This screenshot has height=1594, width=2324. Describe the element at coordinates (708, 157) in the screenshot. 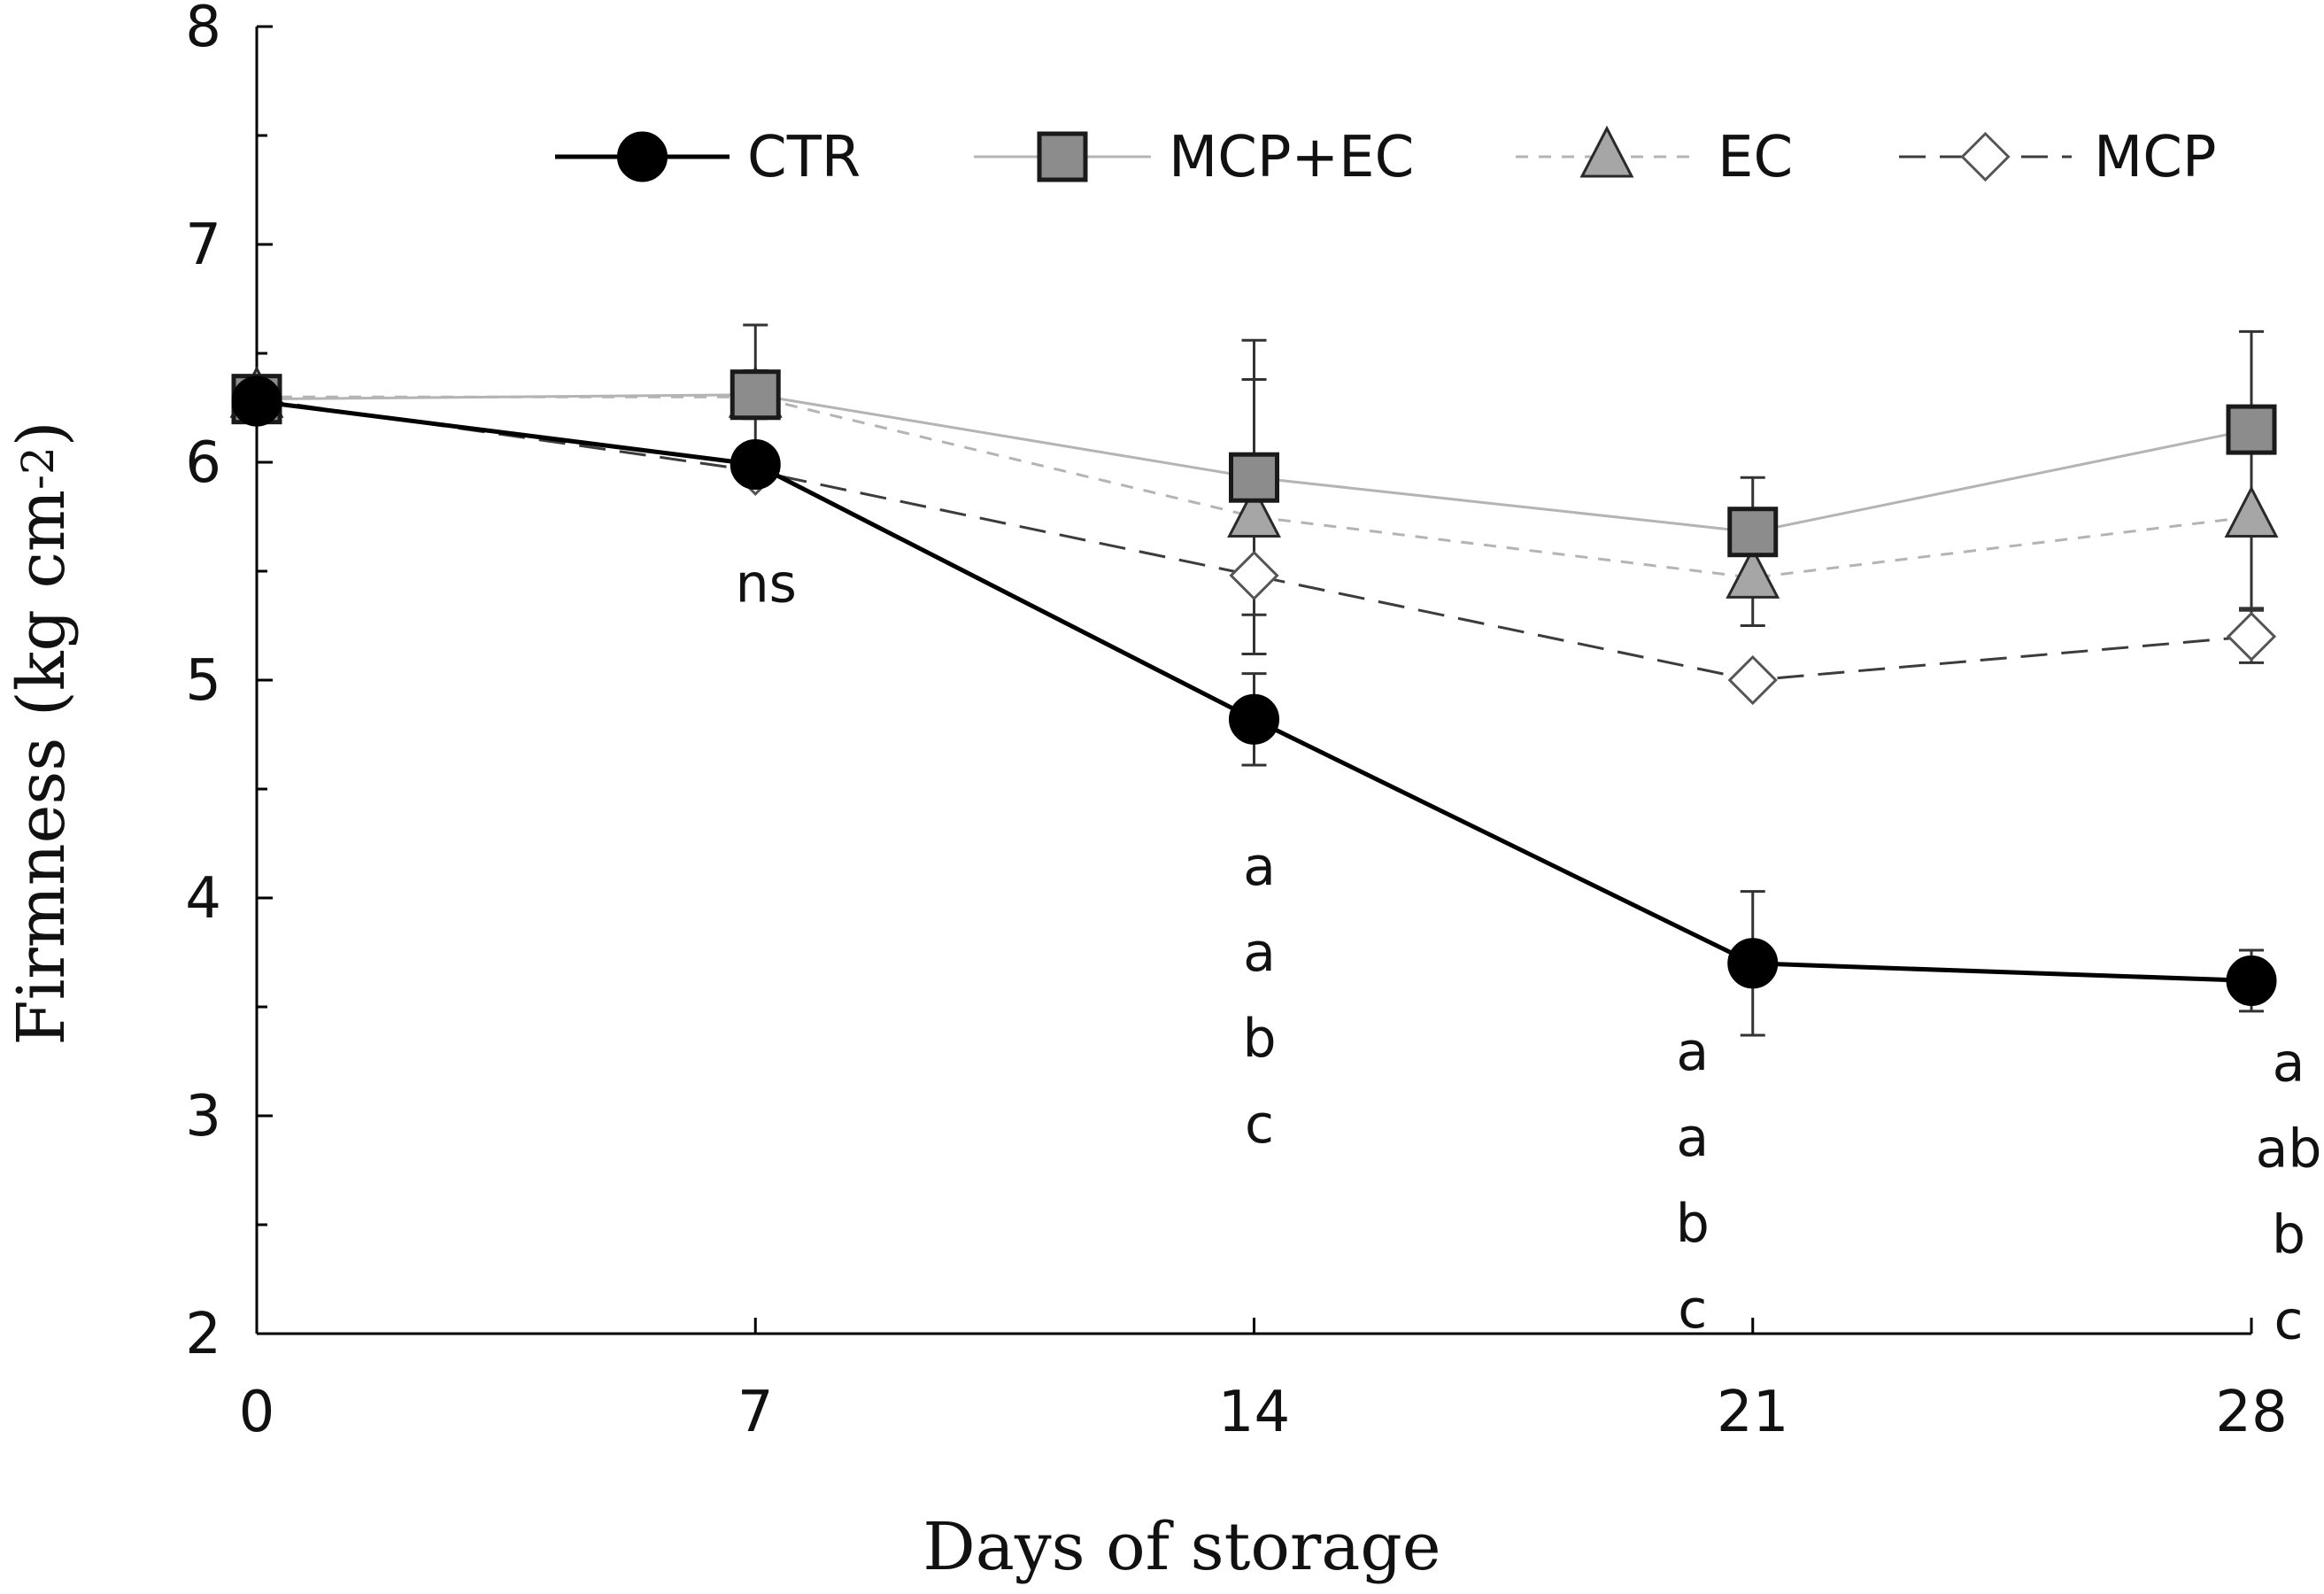

I see `legend-item-ctr: CTR` at that location.